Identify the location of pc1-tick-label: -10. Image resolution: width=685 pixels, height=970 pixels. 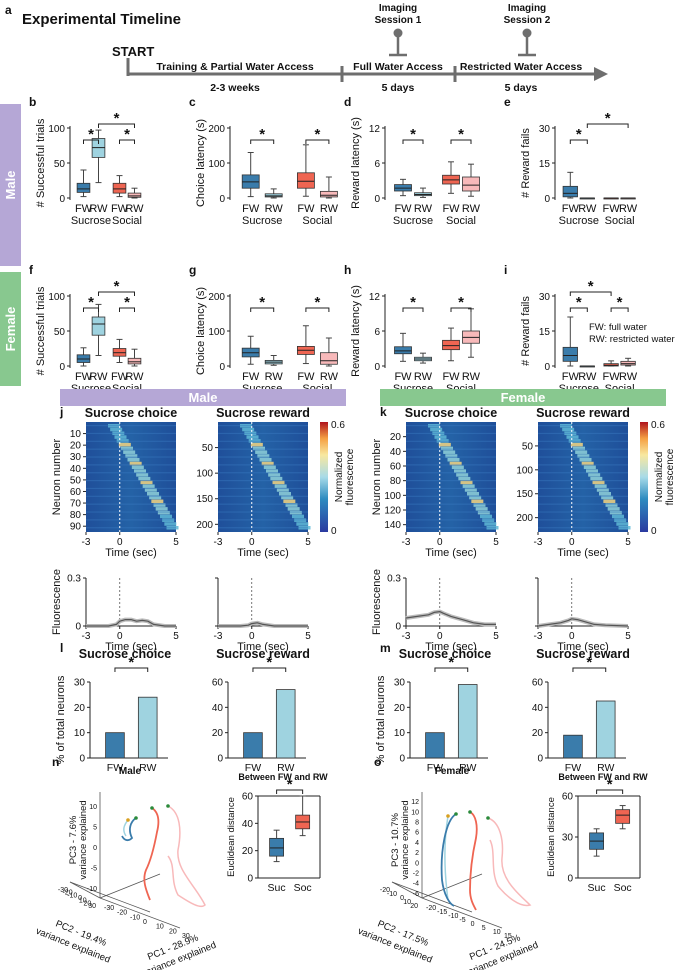
(135, 917).